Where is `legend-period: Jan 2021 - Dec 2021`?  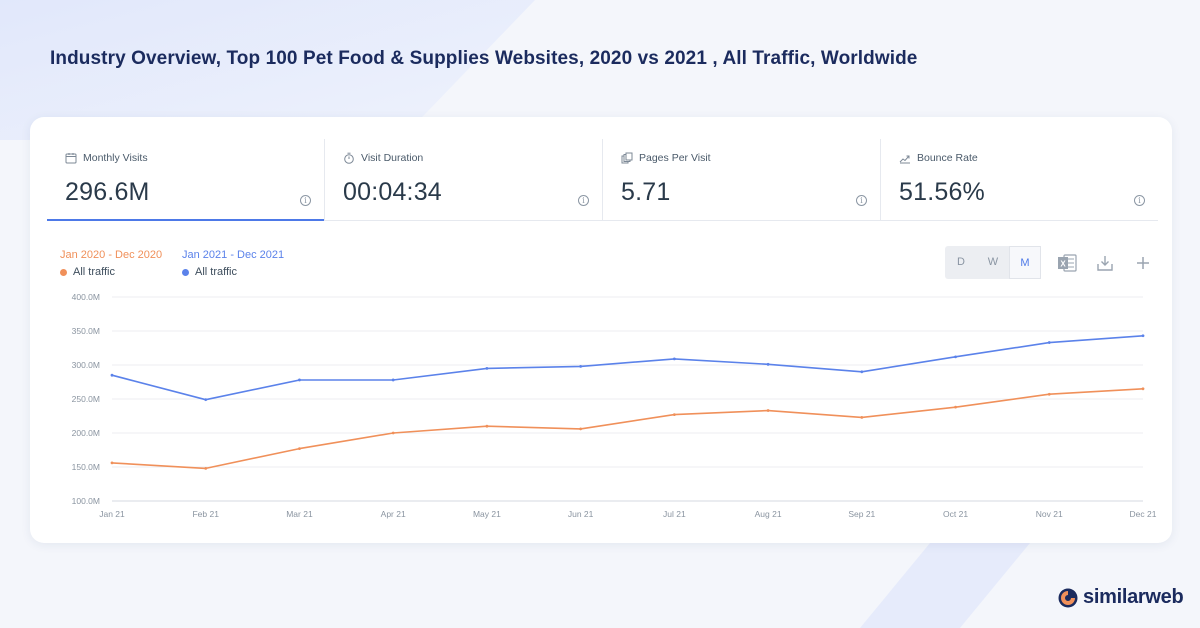
legend-period: Jan 2021 - Dec 2021 is located at coordinates (233, 255).